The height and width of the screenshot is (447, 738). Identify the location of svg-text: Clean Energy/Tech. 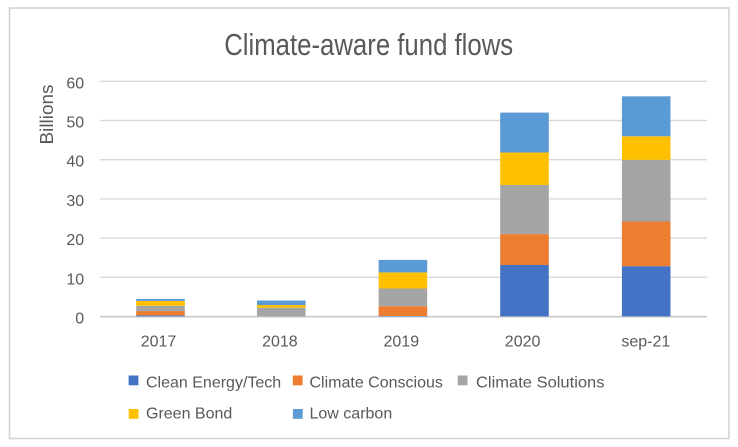
(213, 383).